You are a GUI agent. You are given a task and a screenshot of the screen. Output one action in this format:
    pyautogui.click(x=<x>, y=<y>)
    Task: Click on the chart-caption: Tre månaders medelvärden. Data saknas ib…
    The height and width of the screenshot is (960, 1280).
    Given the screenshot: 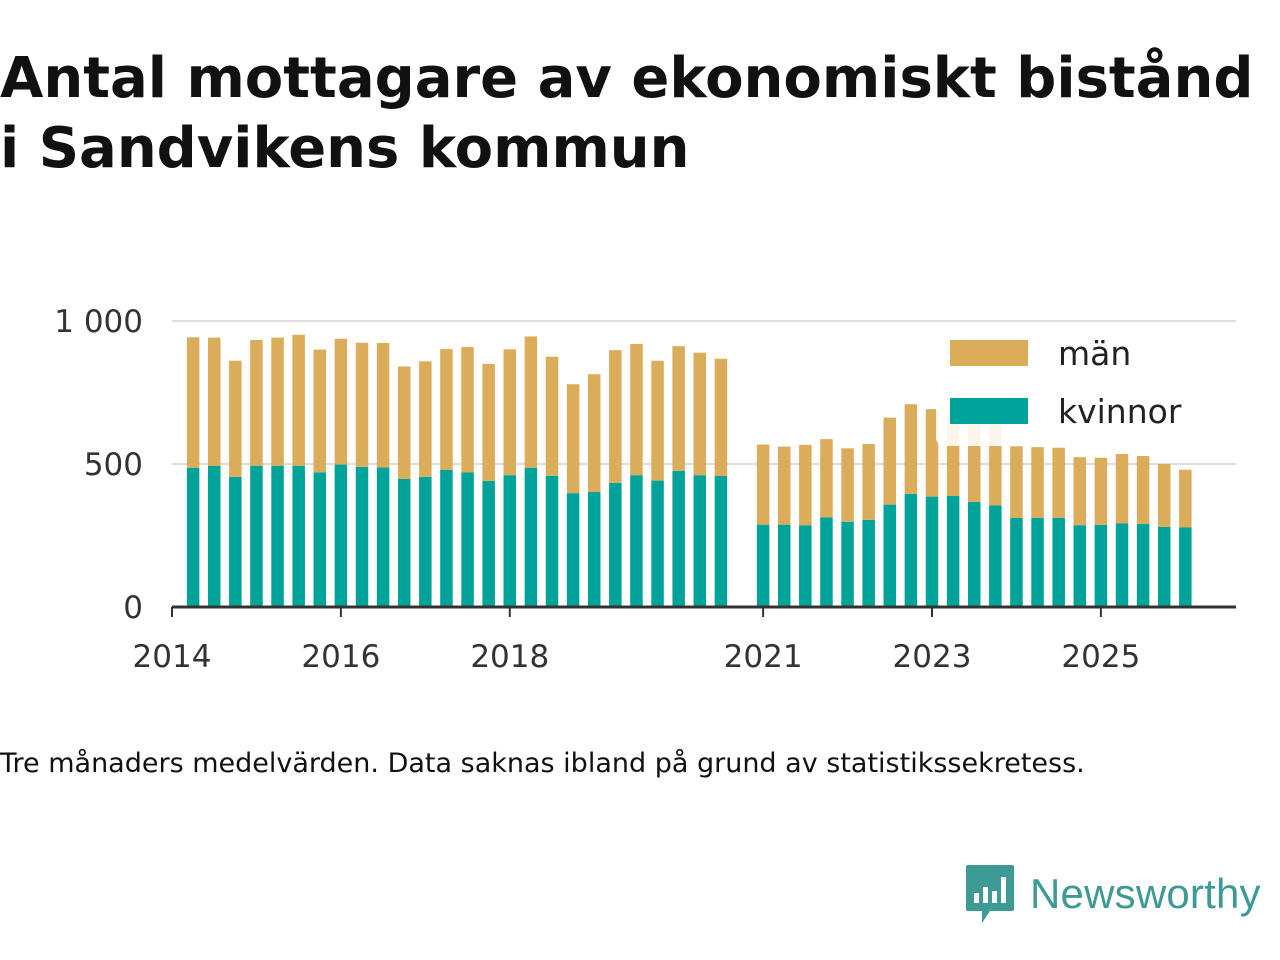 What is the action you would take?
    pyautogui.click(x=542, y=763)
    